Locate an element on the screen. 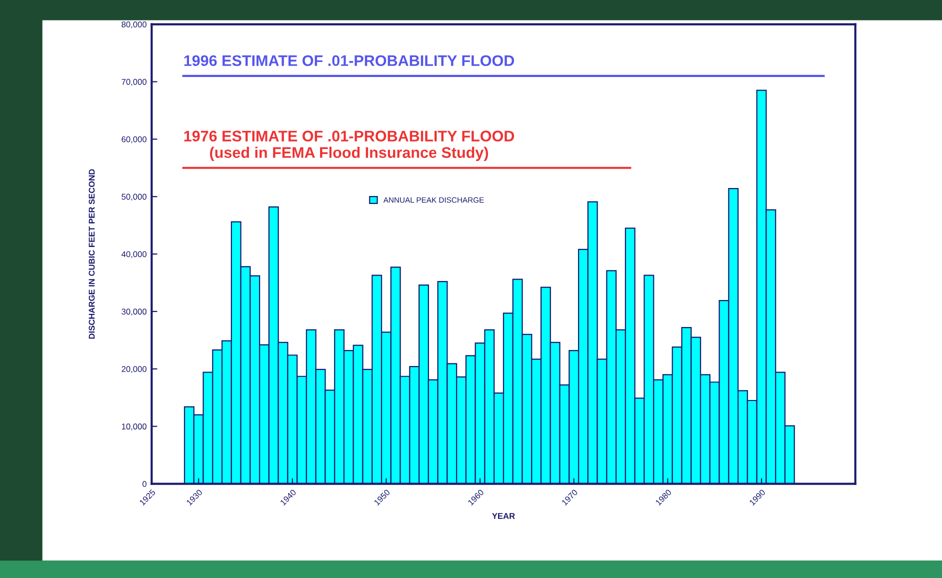 The height and width of the screenshot is (578, 942). ref-line-label: 1996 ESTIMATE OF .01-PROBABILITY FLOOD is located at coordinates (349, 60).